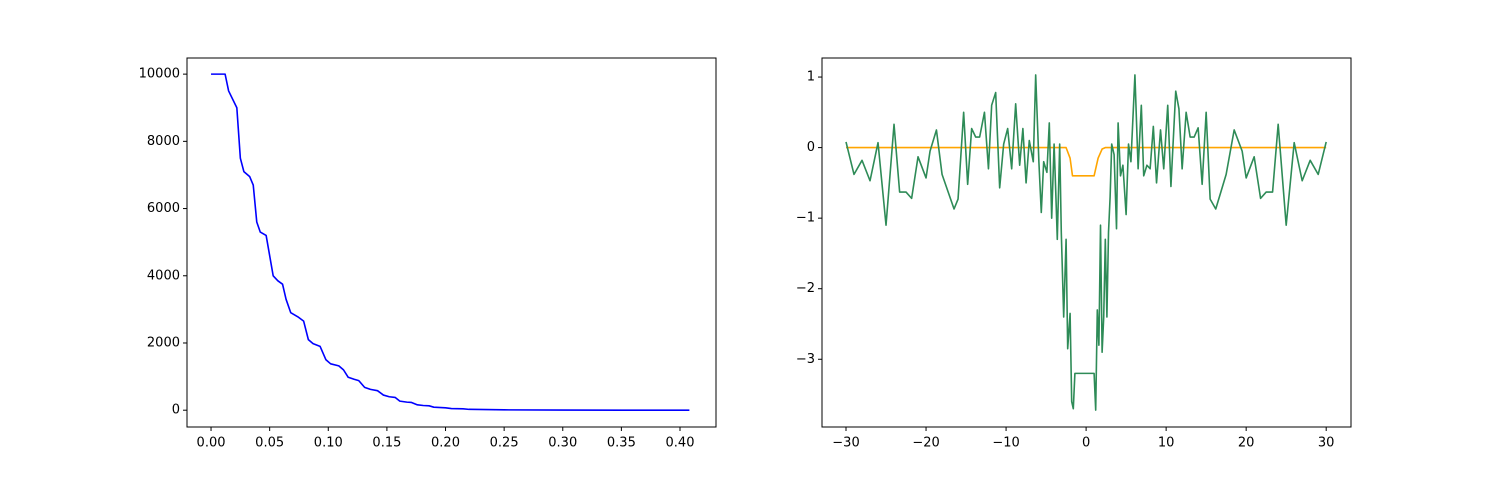  Describe the element at coordinates (163, 275) in the screenshot. I see `y-tick-label: 4000` at that location.